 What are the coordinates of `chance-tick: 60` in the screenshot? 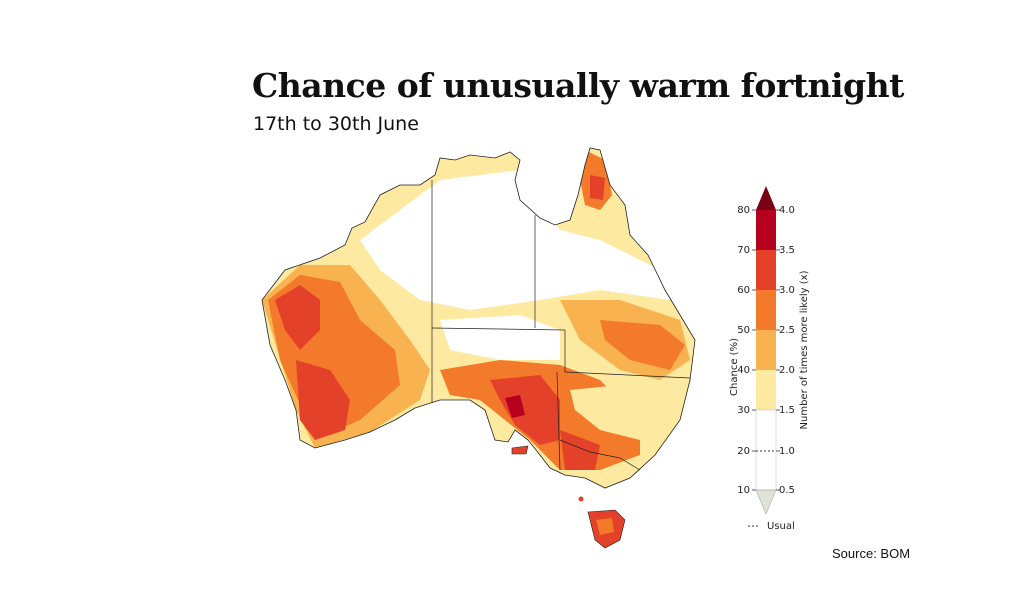 It's located at (743, 290).